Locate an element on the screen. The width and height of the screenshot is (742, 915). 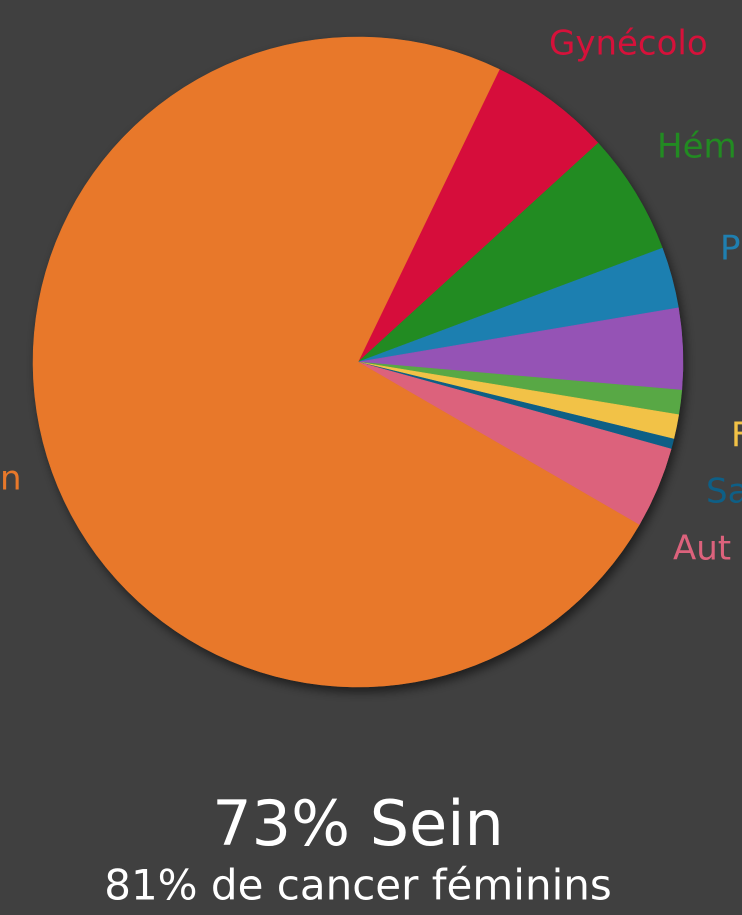
slice-label: n is located at coordinates (11, 479).